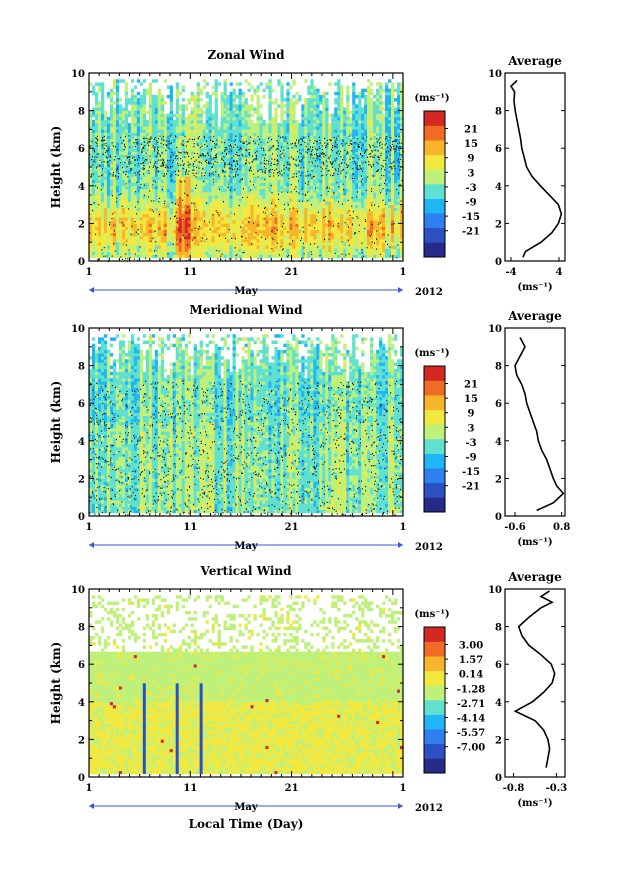  I want to click on colorbar-label: 9, so click(471, 414).